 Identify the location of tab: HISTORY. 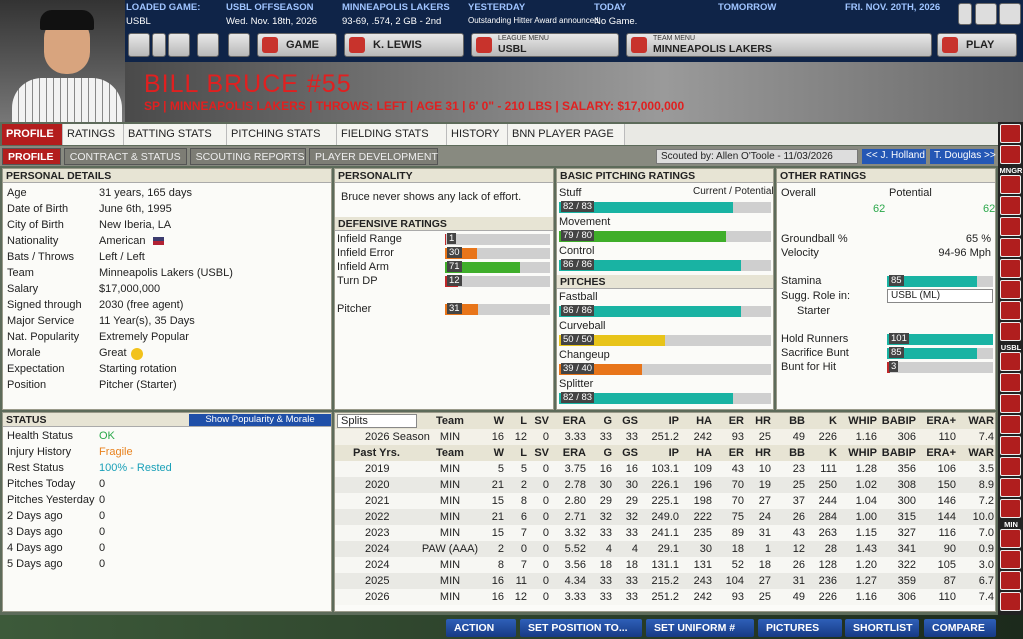
(477, 134).